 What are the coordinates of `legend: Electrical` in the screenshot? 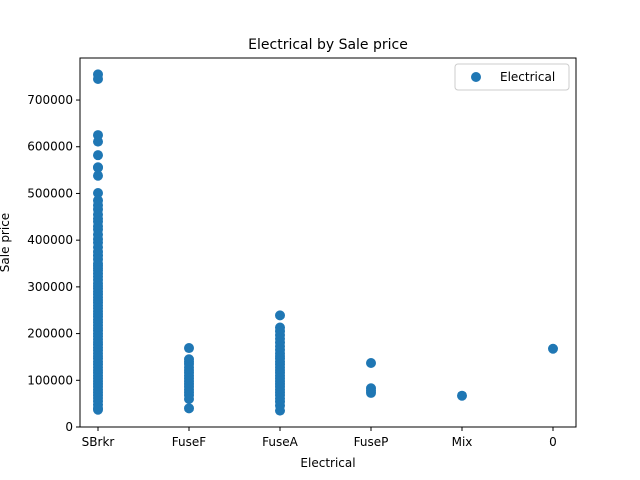 It's located at (512, 77).